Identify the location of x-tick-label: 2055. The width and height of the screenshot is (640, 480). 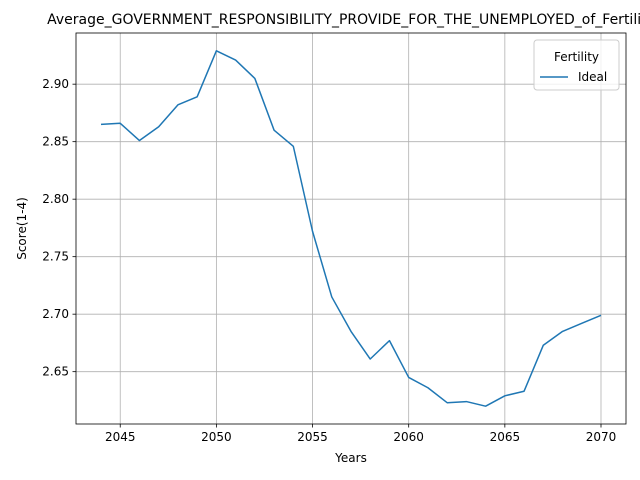
(312, 437).